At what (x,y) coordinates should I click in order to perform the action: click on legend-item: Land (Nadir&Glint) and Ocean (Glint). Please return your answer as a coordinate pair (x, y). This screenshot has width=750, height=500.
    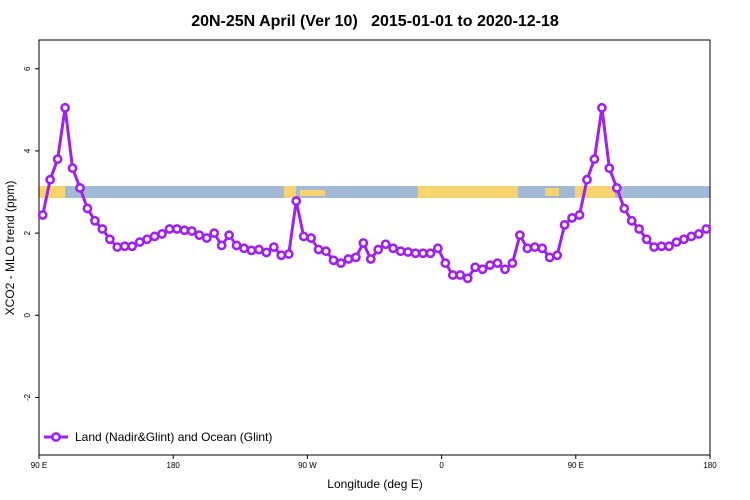
    Looking at the image, I should click on (158, 437).